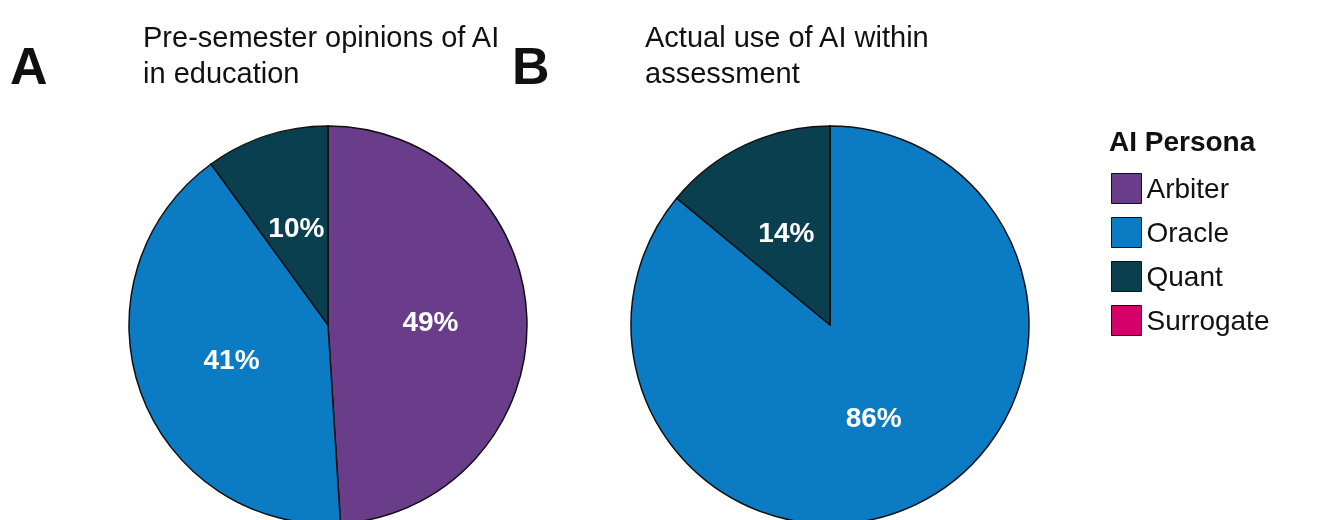 This screenshot has width=1341, height=520. Describe the element at coordinates (325, 55) in the screenshot. I see `slice-label: Pre-semester opinions of AI in education` at that location.